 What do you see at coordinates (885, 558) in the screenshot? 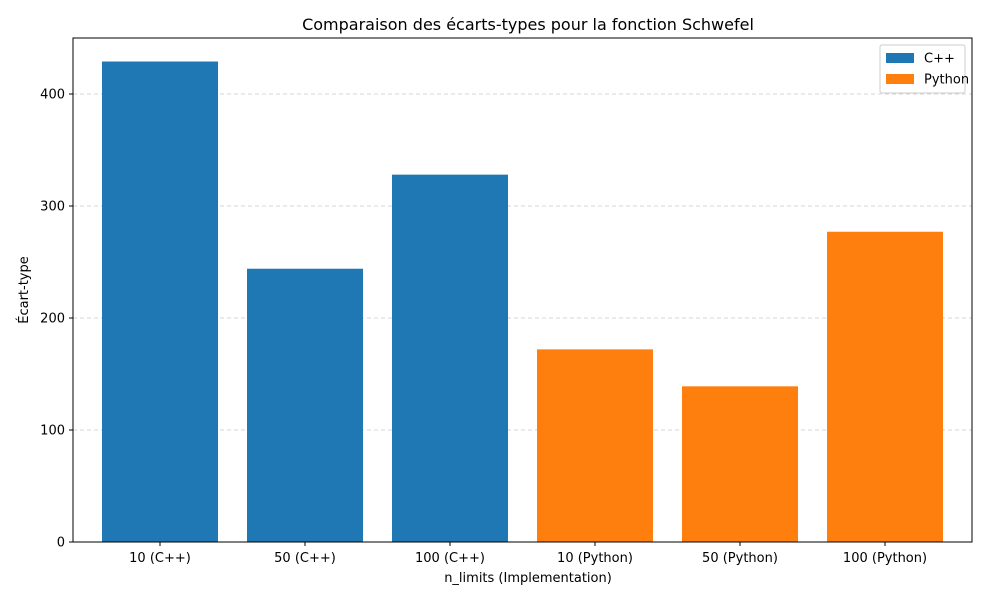
I see `x-tick-label: 100 (Python)` at bounding box center [885, 558].